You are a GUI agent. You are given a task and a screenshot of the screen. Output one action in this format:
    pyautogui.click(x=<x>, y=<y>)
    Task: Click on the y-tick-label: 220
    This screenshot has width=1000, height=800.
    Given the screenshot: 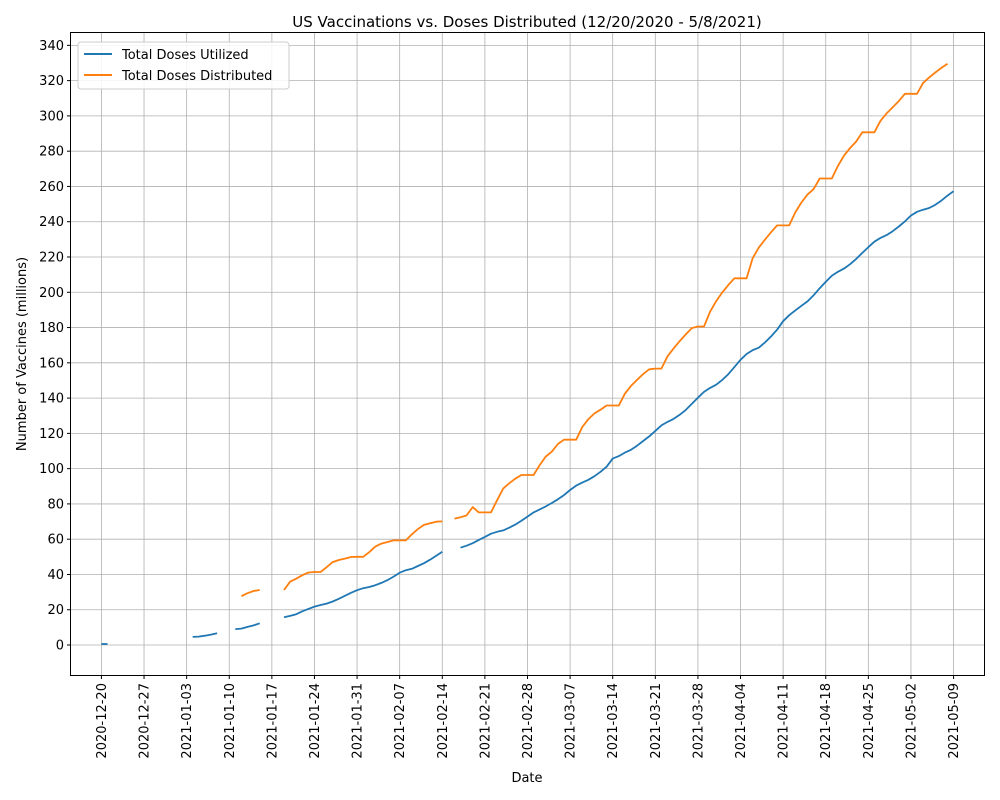 What is the action you would take?
    pyautogui.click(x=51, y=257)
    